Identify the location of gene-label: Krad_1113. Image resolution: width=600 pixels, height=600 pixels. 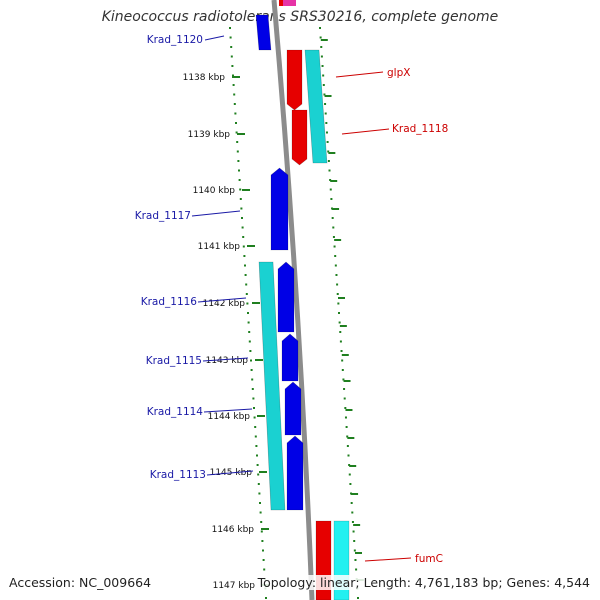
(178, 475).